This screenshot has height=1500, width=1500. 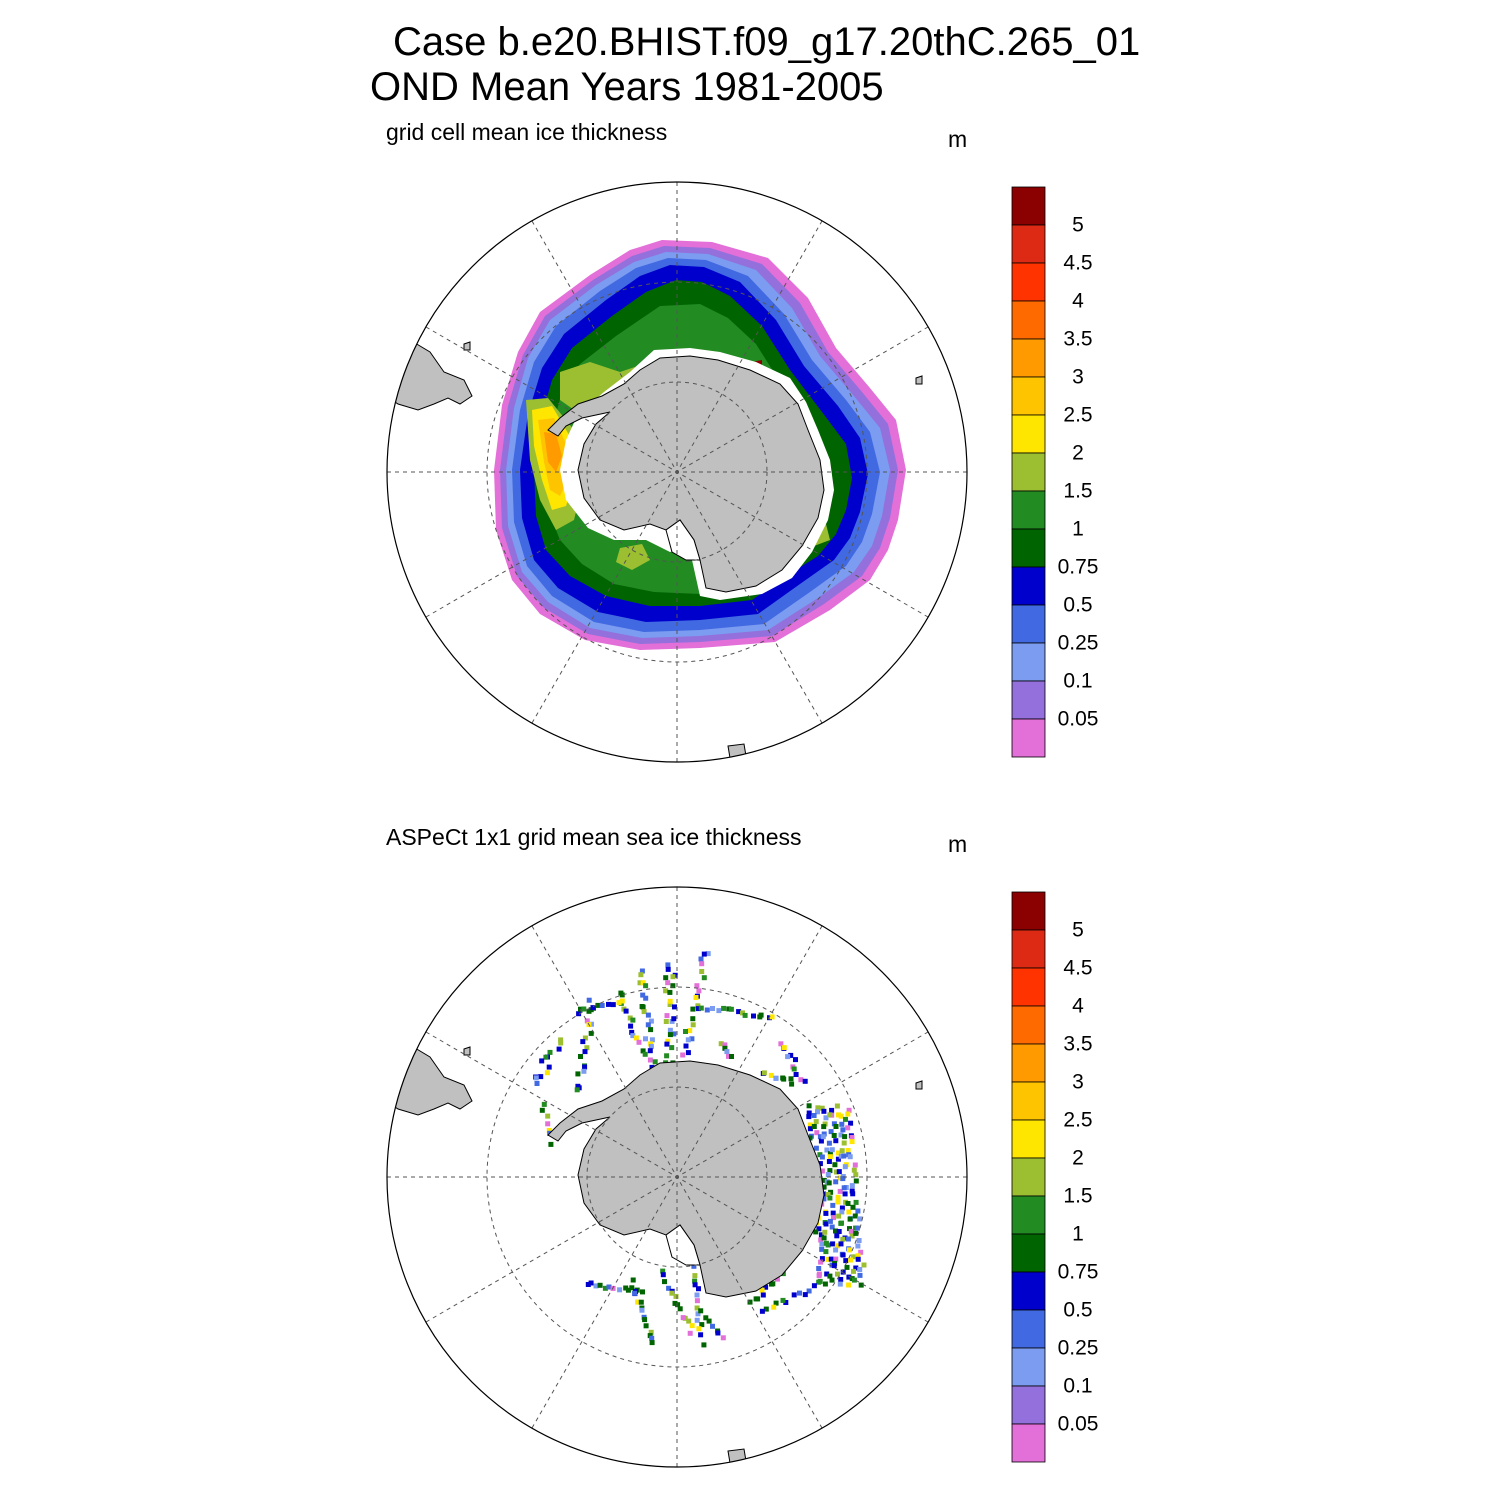 What do you see at coordinates (1028, 1177) in the screenshot?
I see `colorbar-obs` at bounding box center [1028, 1177].